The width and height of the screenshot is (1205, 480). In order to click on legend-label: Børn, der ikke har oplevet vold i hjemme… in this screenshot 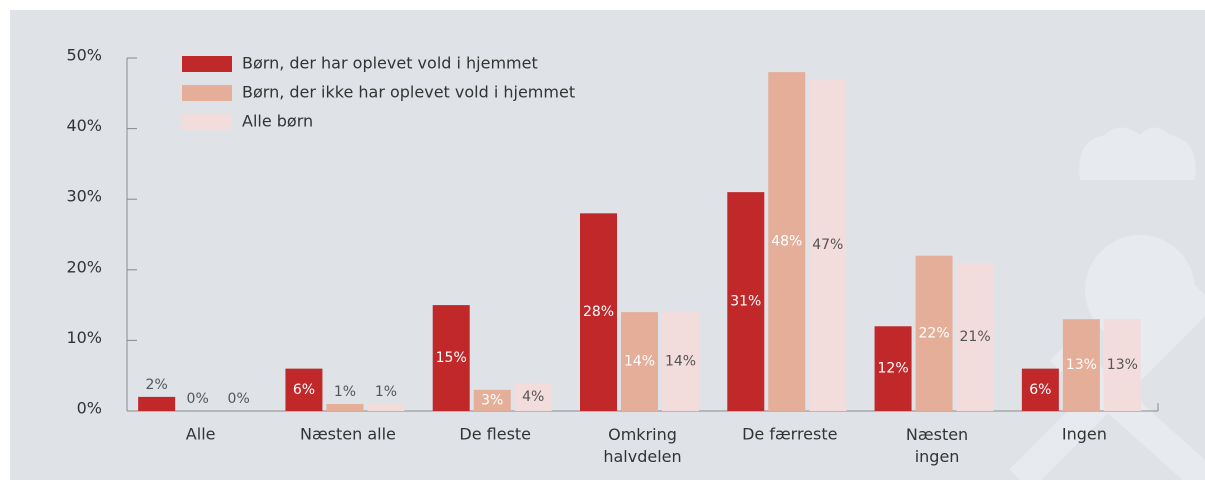, I will do `click(408, 92)`.